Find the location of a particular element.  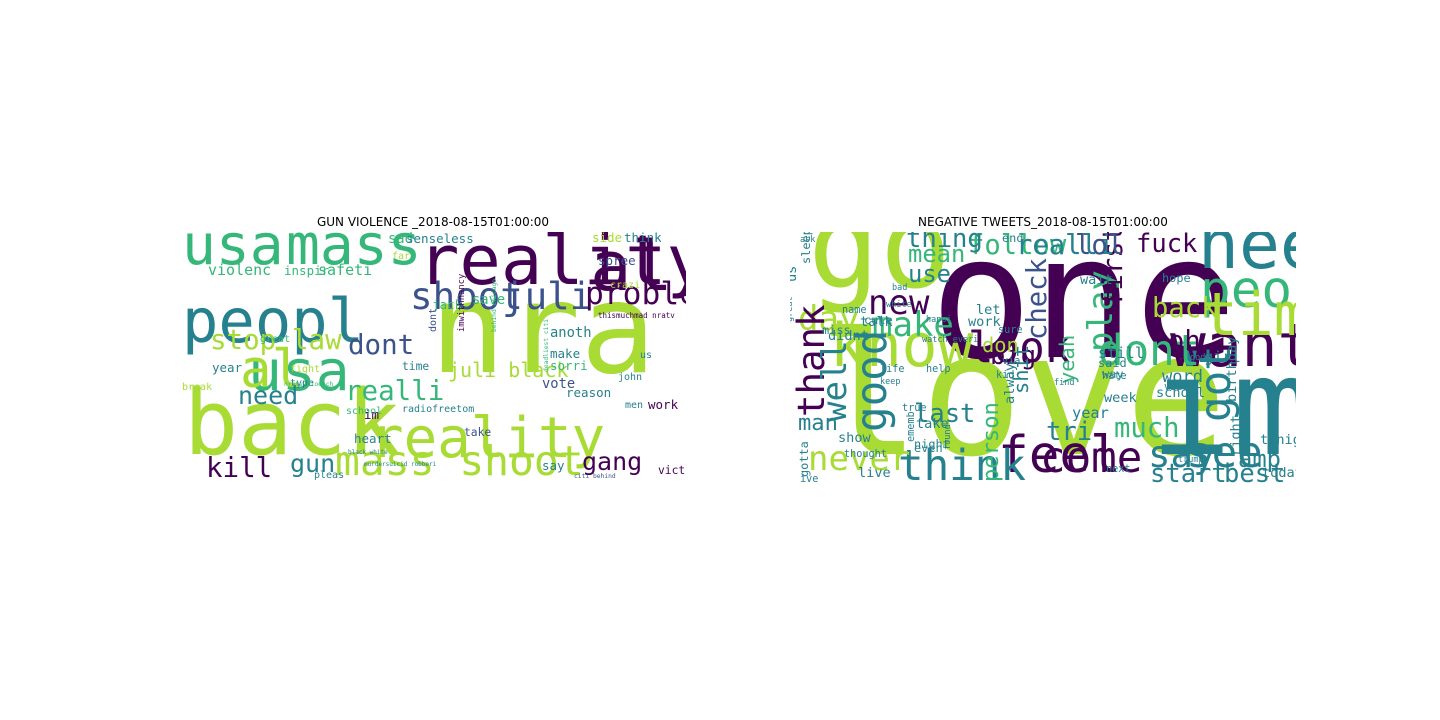

word-big: big is located at coordinates (1013, 356).